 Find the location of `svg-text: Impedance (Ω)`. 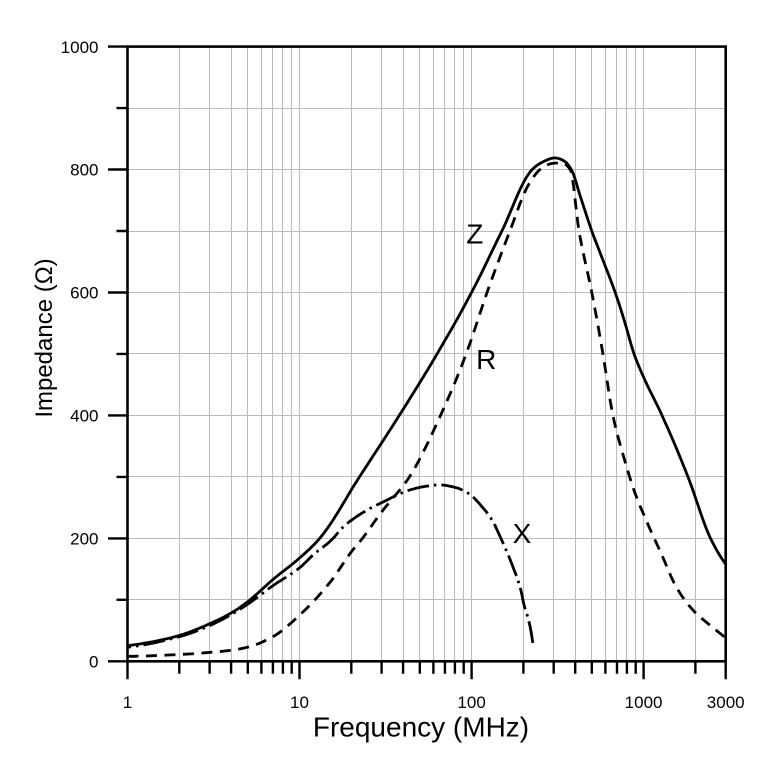

svg-text: Impedance (Ω) is located at coordinates (44, 337).